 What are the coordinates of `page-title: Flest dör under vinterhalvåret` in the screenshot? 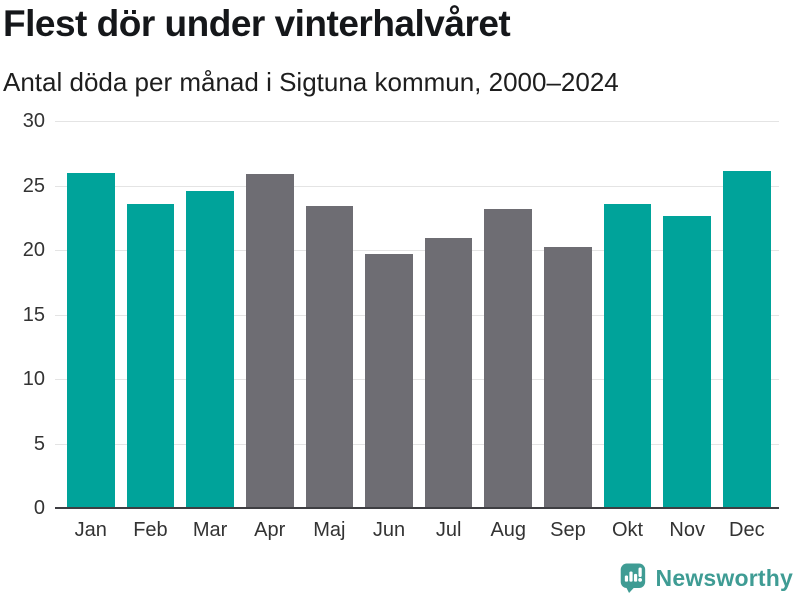 It's located at (257, 23).